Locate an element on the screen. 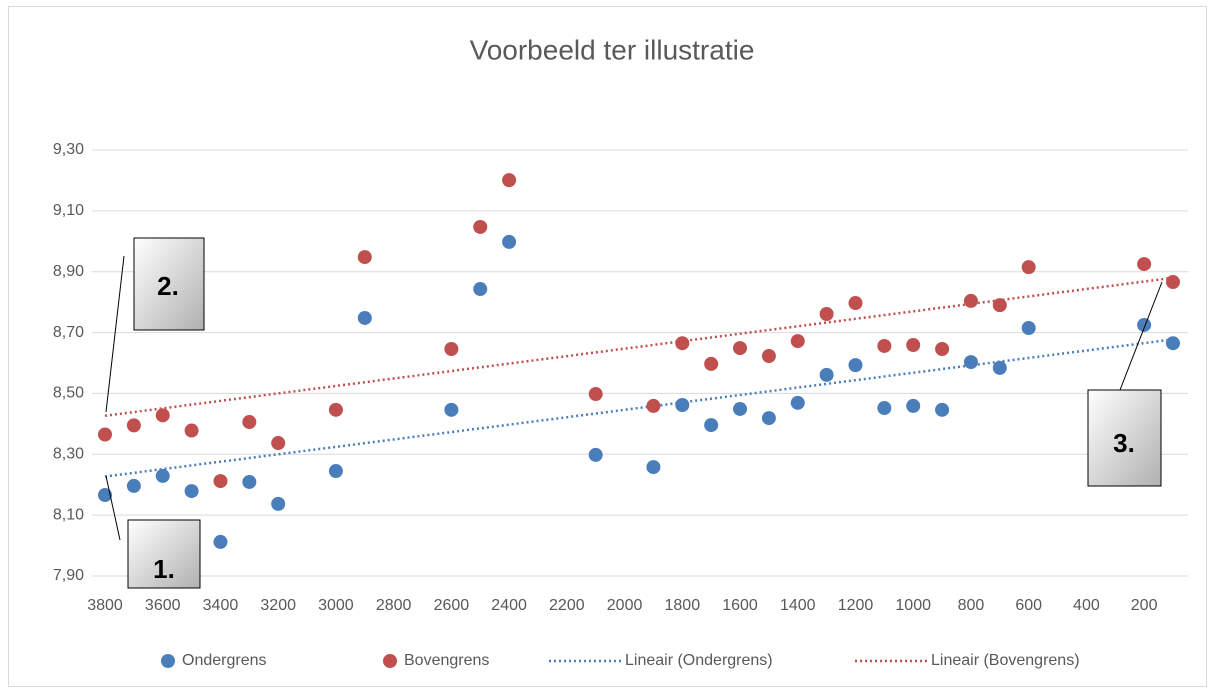 The width and height of the screenshot is (1215, 693). x-tick-label: 2400 is located at coordinates (509, 605).